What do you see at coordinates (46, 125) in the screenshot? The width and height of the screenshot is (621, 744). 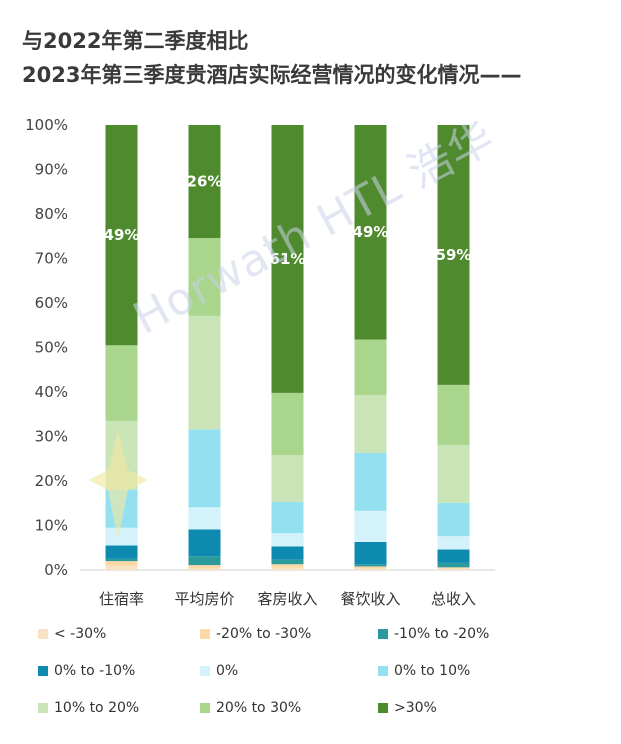 I see `y-tick-label: 100%` at bounding box center [46, 125].